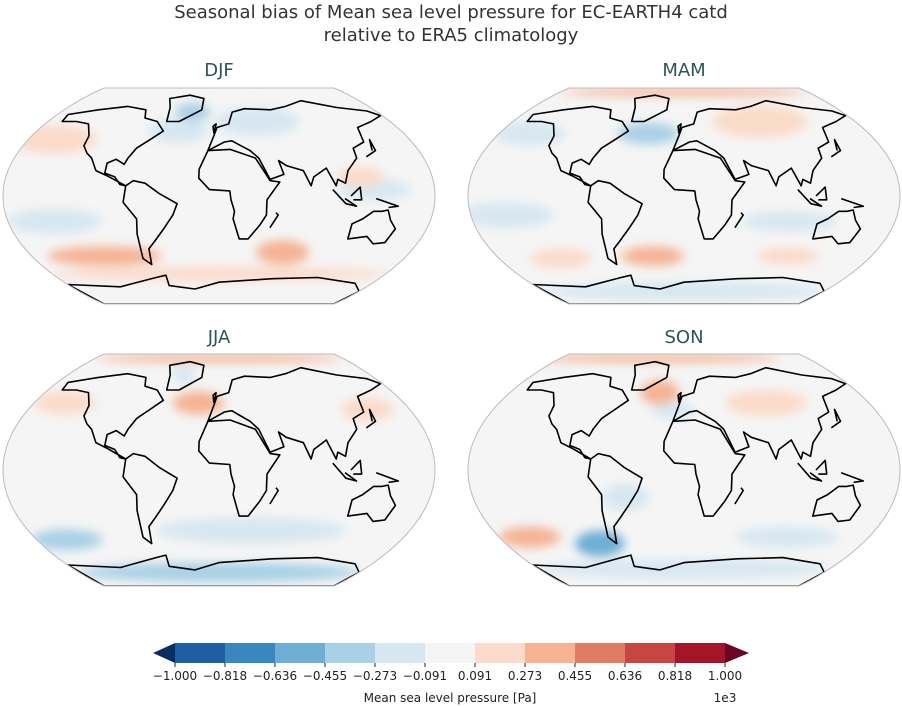 Image resolution: width=902 pixels, height=707 pixels. I want to click on panel-title-son: SON, so click(684, 337).